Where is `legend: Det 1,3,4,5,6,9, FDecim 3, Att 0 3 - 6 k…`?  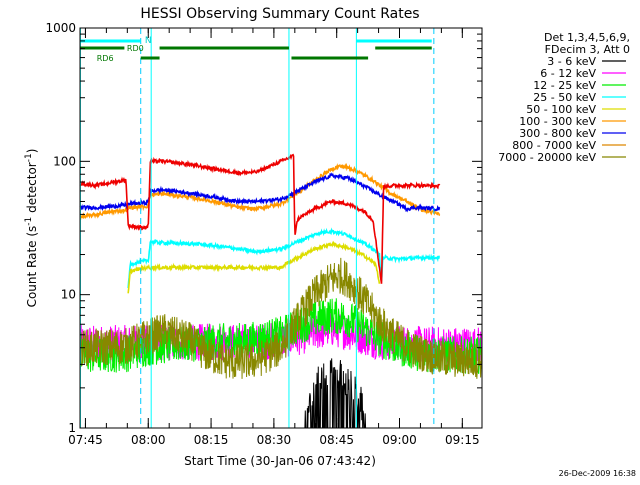
legend: Det 1,3,4,5,6,9, FDecim 3, Att 0 3 - 6 k… is located at coordinates (564, 97).